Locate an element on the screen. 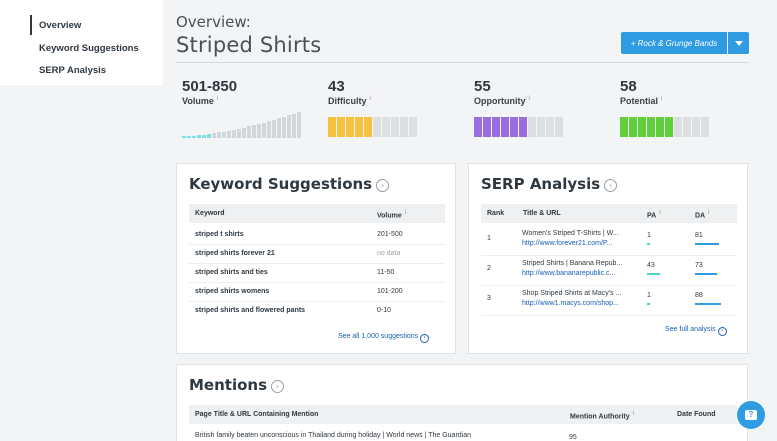 This screenshot has height=441, width=777. potential-bar is located at coordinates (664, 127).